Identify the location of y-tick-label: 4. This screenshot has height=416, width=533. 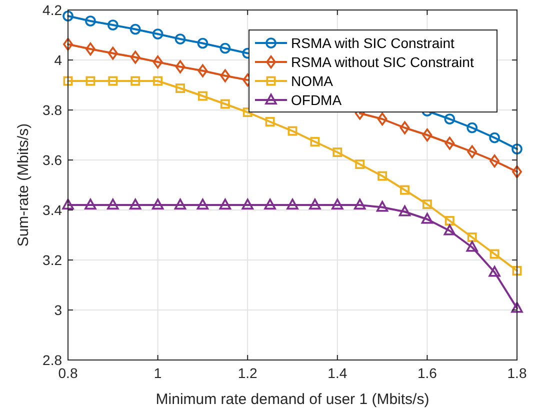
(58, 60).